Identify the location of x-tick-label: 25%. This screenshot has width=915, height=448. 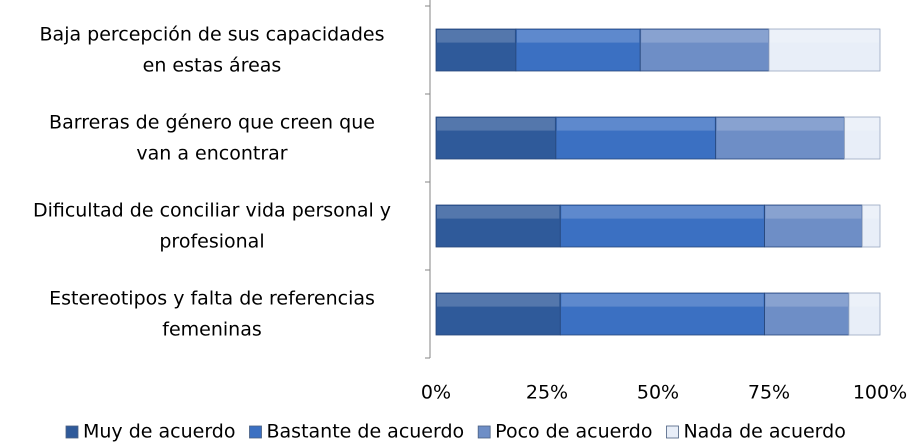
(547, 393).